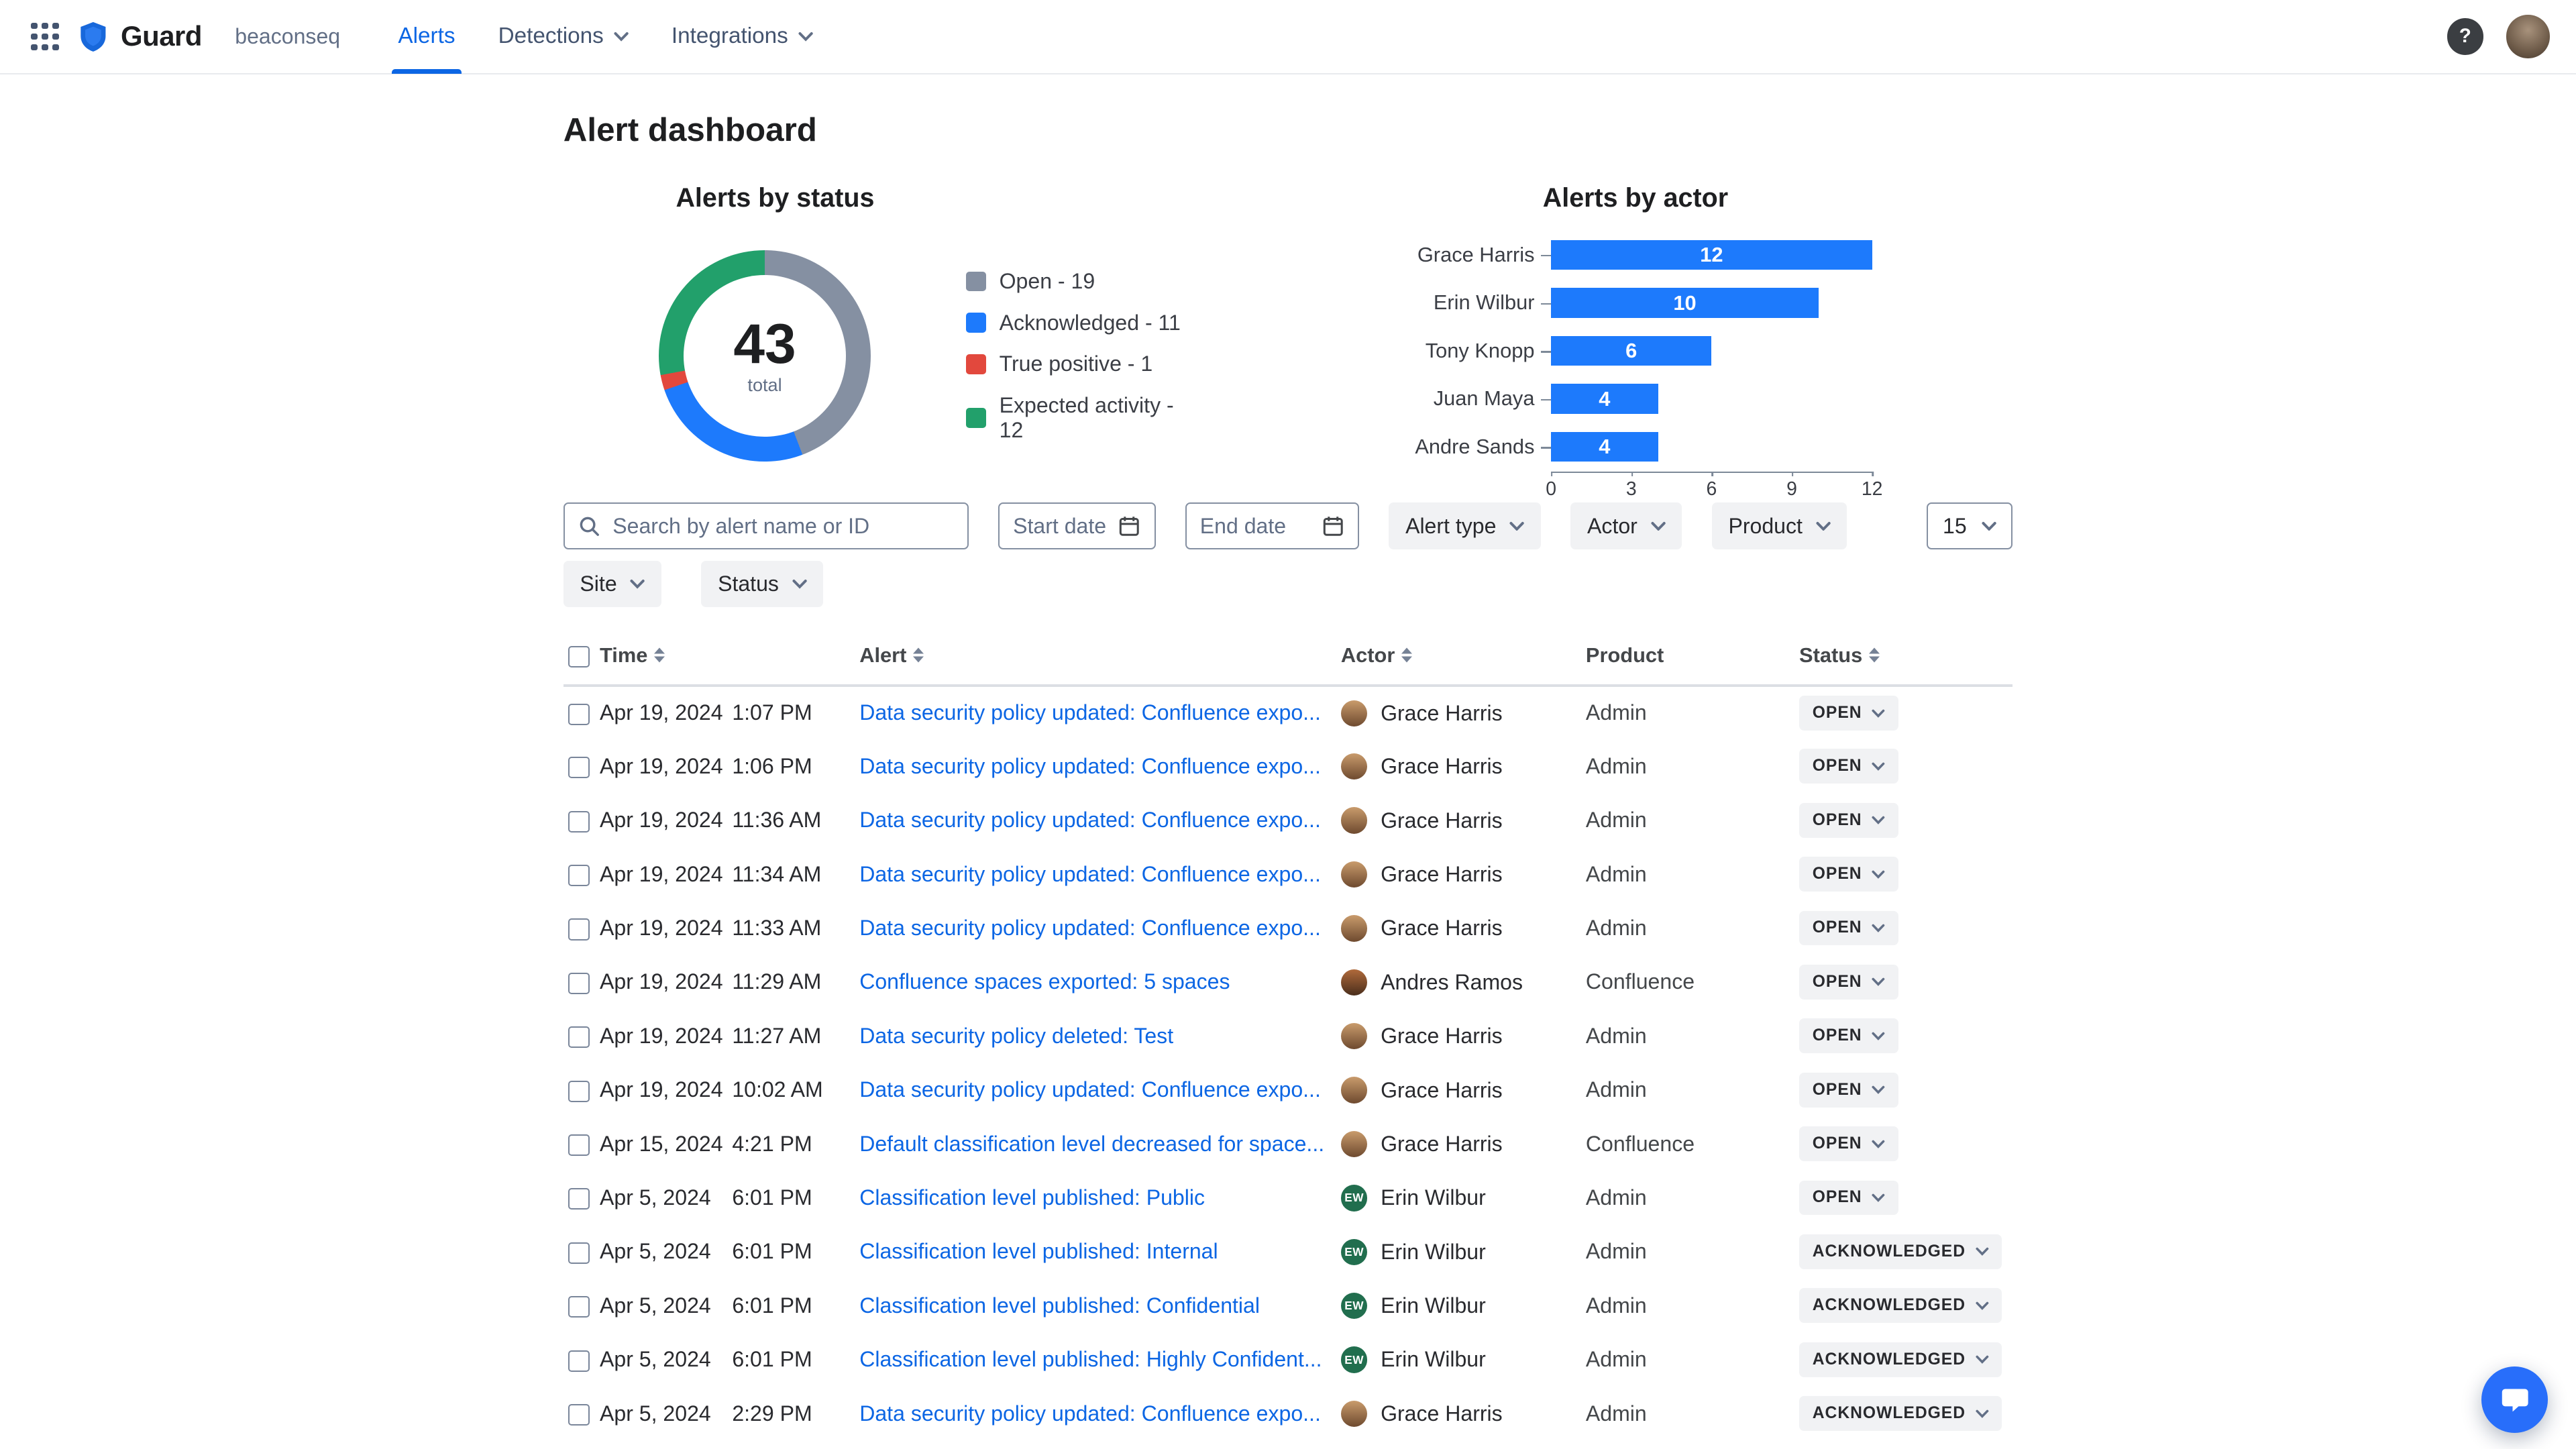 The width and height of the screenshot is (2576, 1449). I want to click on status-label: OPEN, so click(1837, 1035).